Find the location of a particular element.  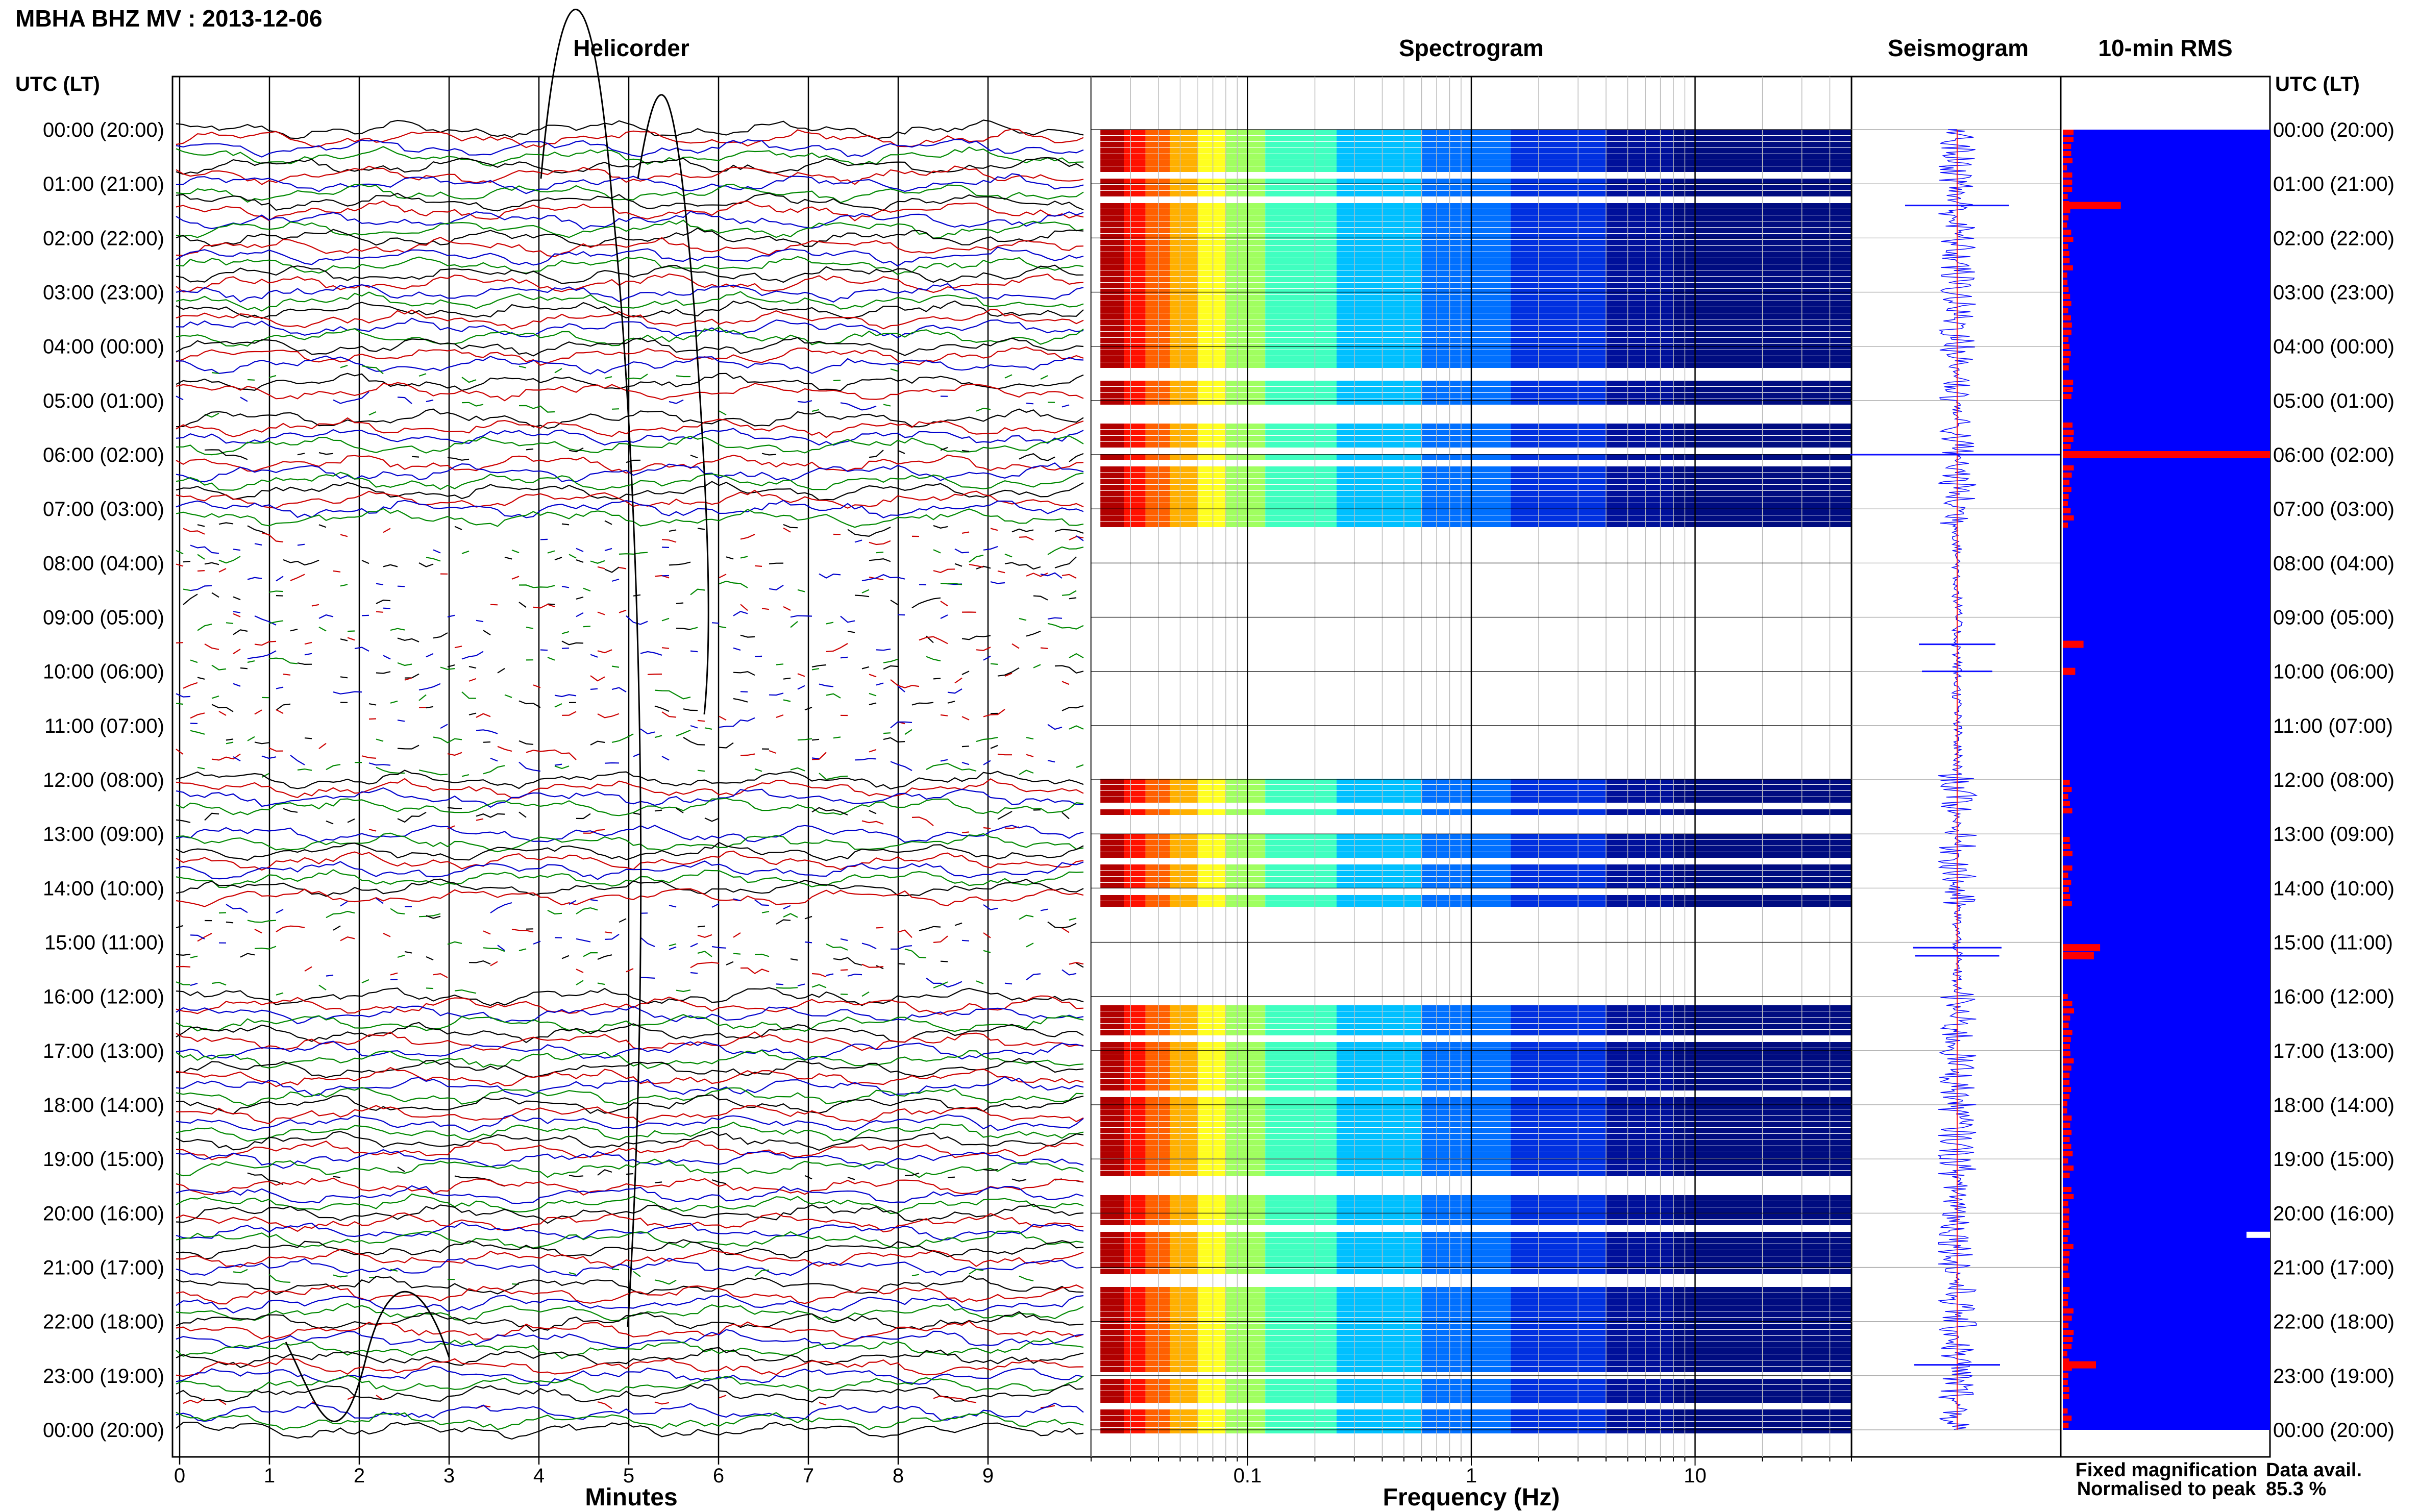

data-avail-label: Data avail. is located at coordinates (2314, 1470).